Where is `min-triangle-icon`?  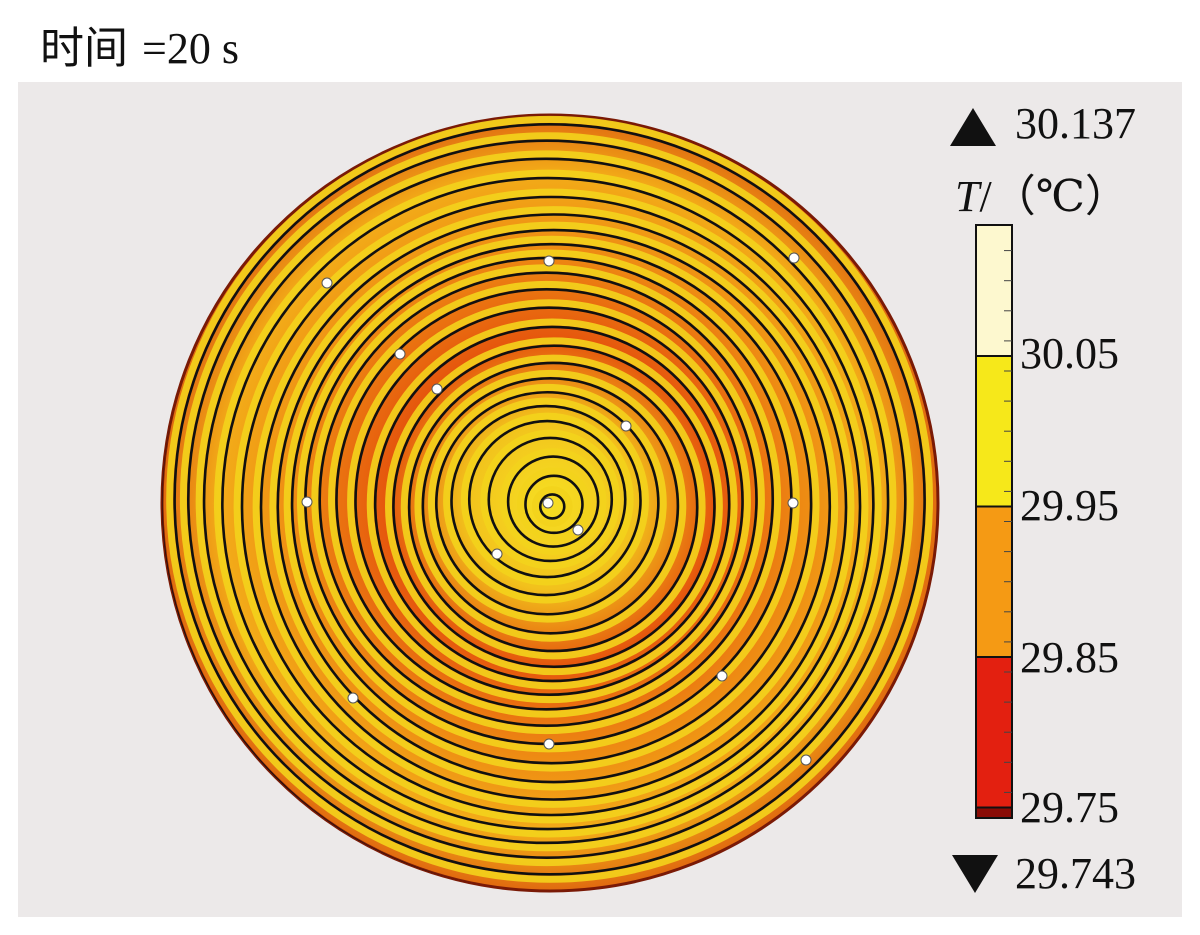
min-triangle-icon is located at coordinates (975, 874).